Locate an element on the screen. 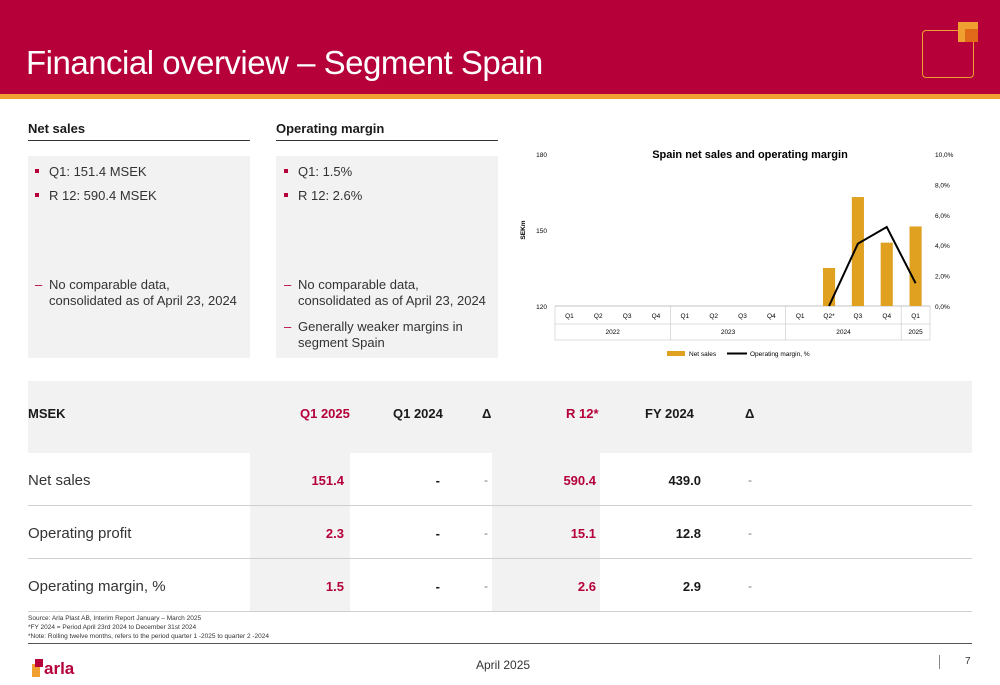  net-sales-divider is located at coordinates (139, 140).